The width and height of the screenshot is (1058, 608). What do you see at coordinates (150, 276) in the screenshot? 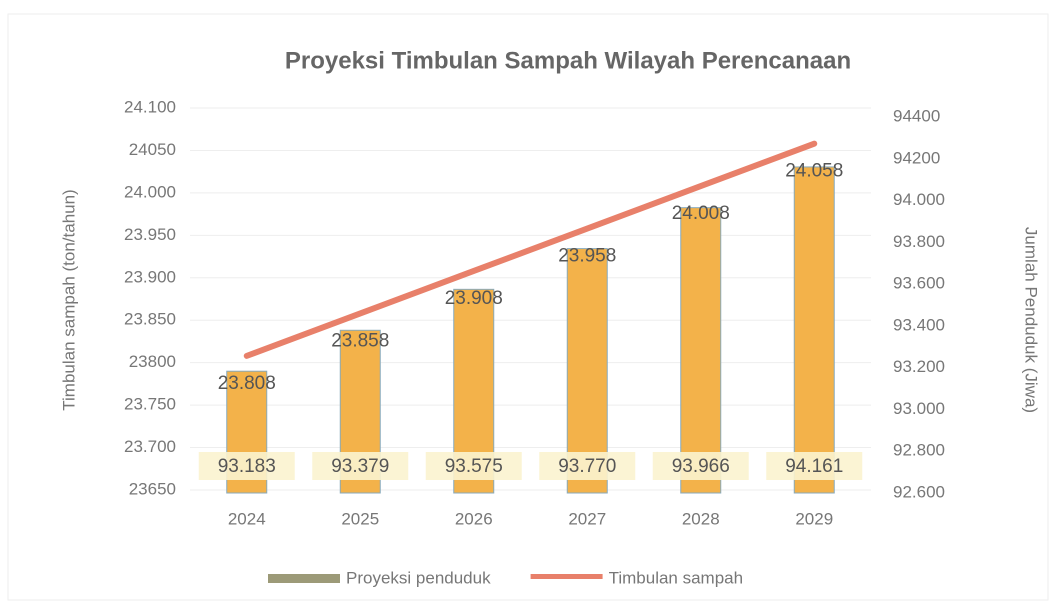
I see `y-tick-label: 23.900` at bounding box center [150, 276].